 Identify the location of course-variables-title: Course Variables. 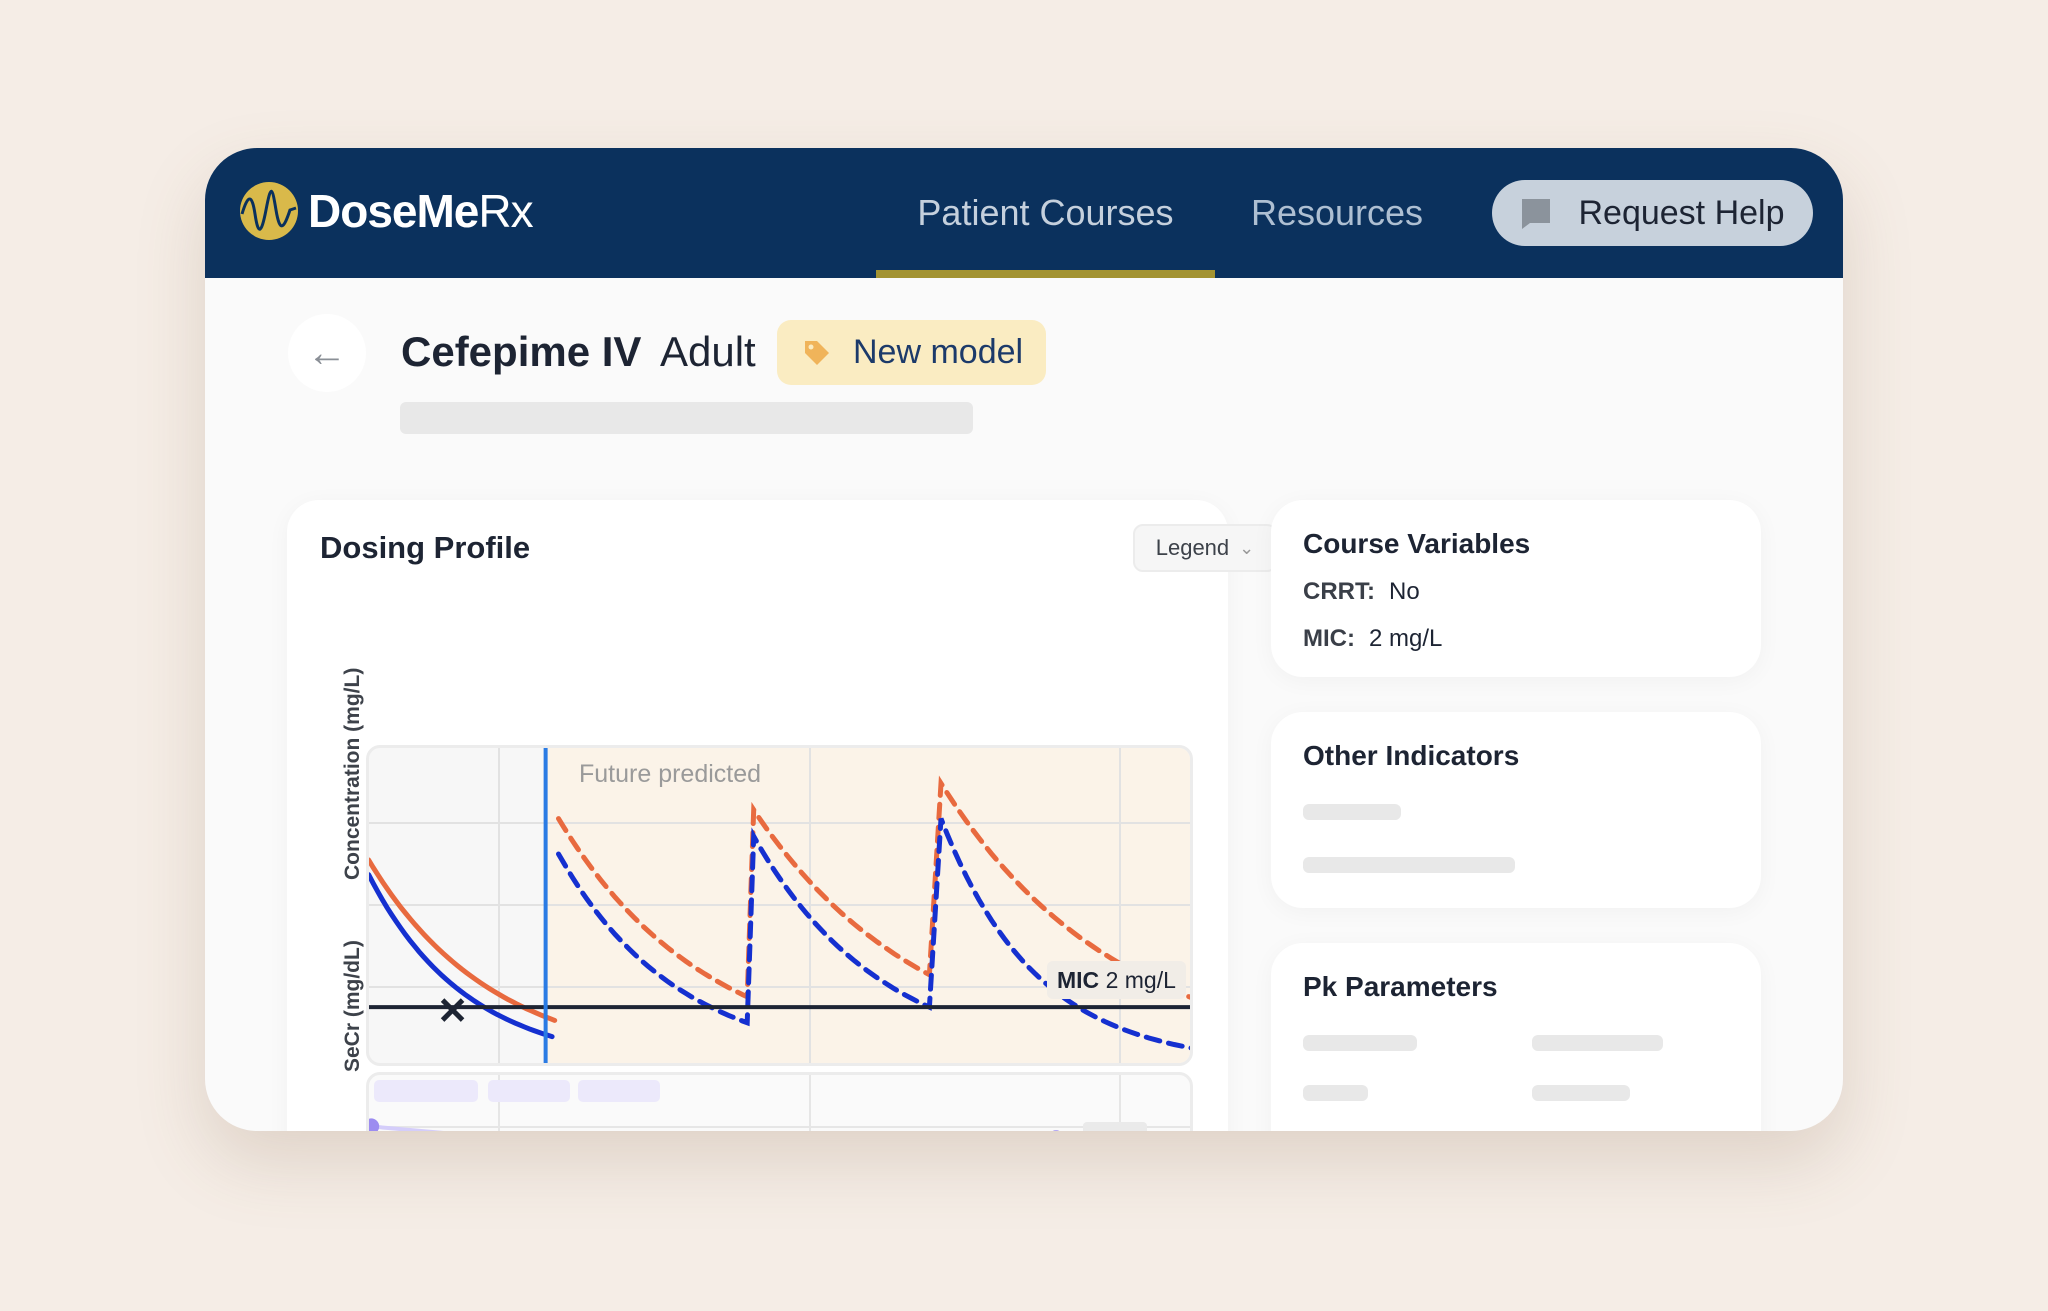
(1417, 543).